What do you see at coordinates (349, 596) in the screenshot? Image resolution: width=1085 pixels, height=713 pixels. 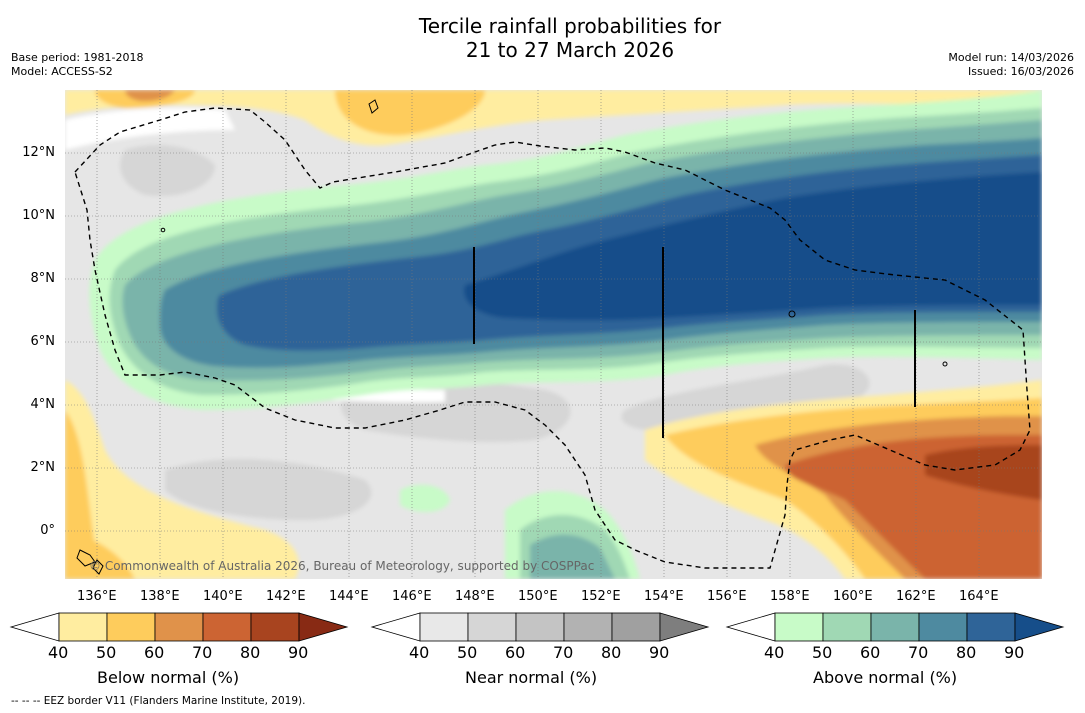 I see `lon-tick: 144°E` at bounding box center [349, 596].